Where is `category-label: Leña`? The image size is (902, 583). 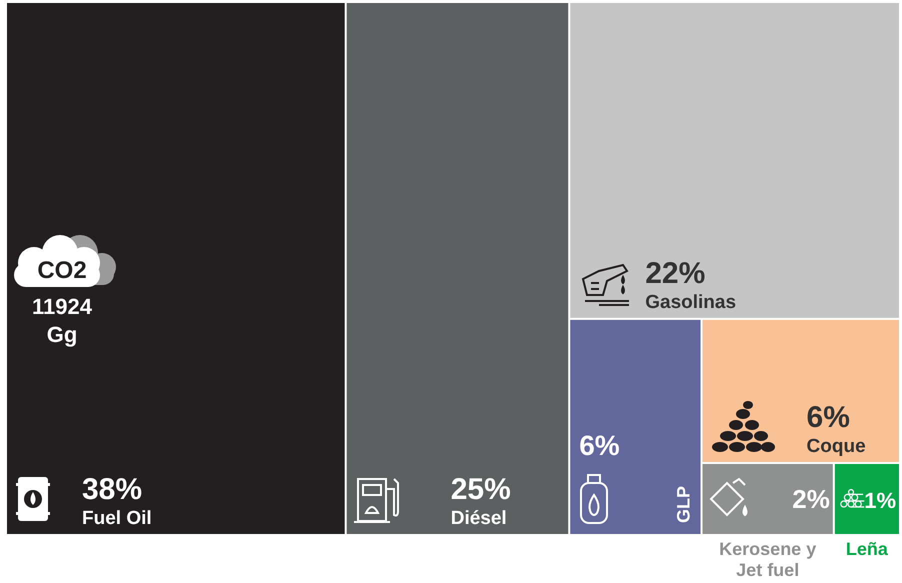
category-label: Leña is located at coordinates (867, 549).